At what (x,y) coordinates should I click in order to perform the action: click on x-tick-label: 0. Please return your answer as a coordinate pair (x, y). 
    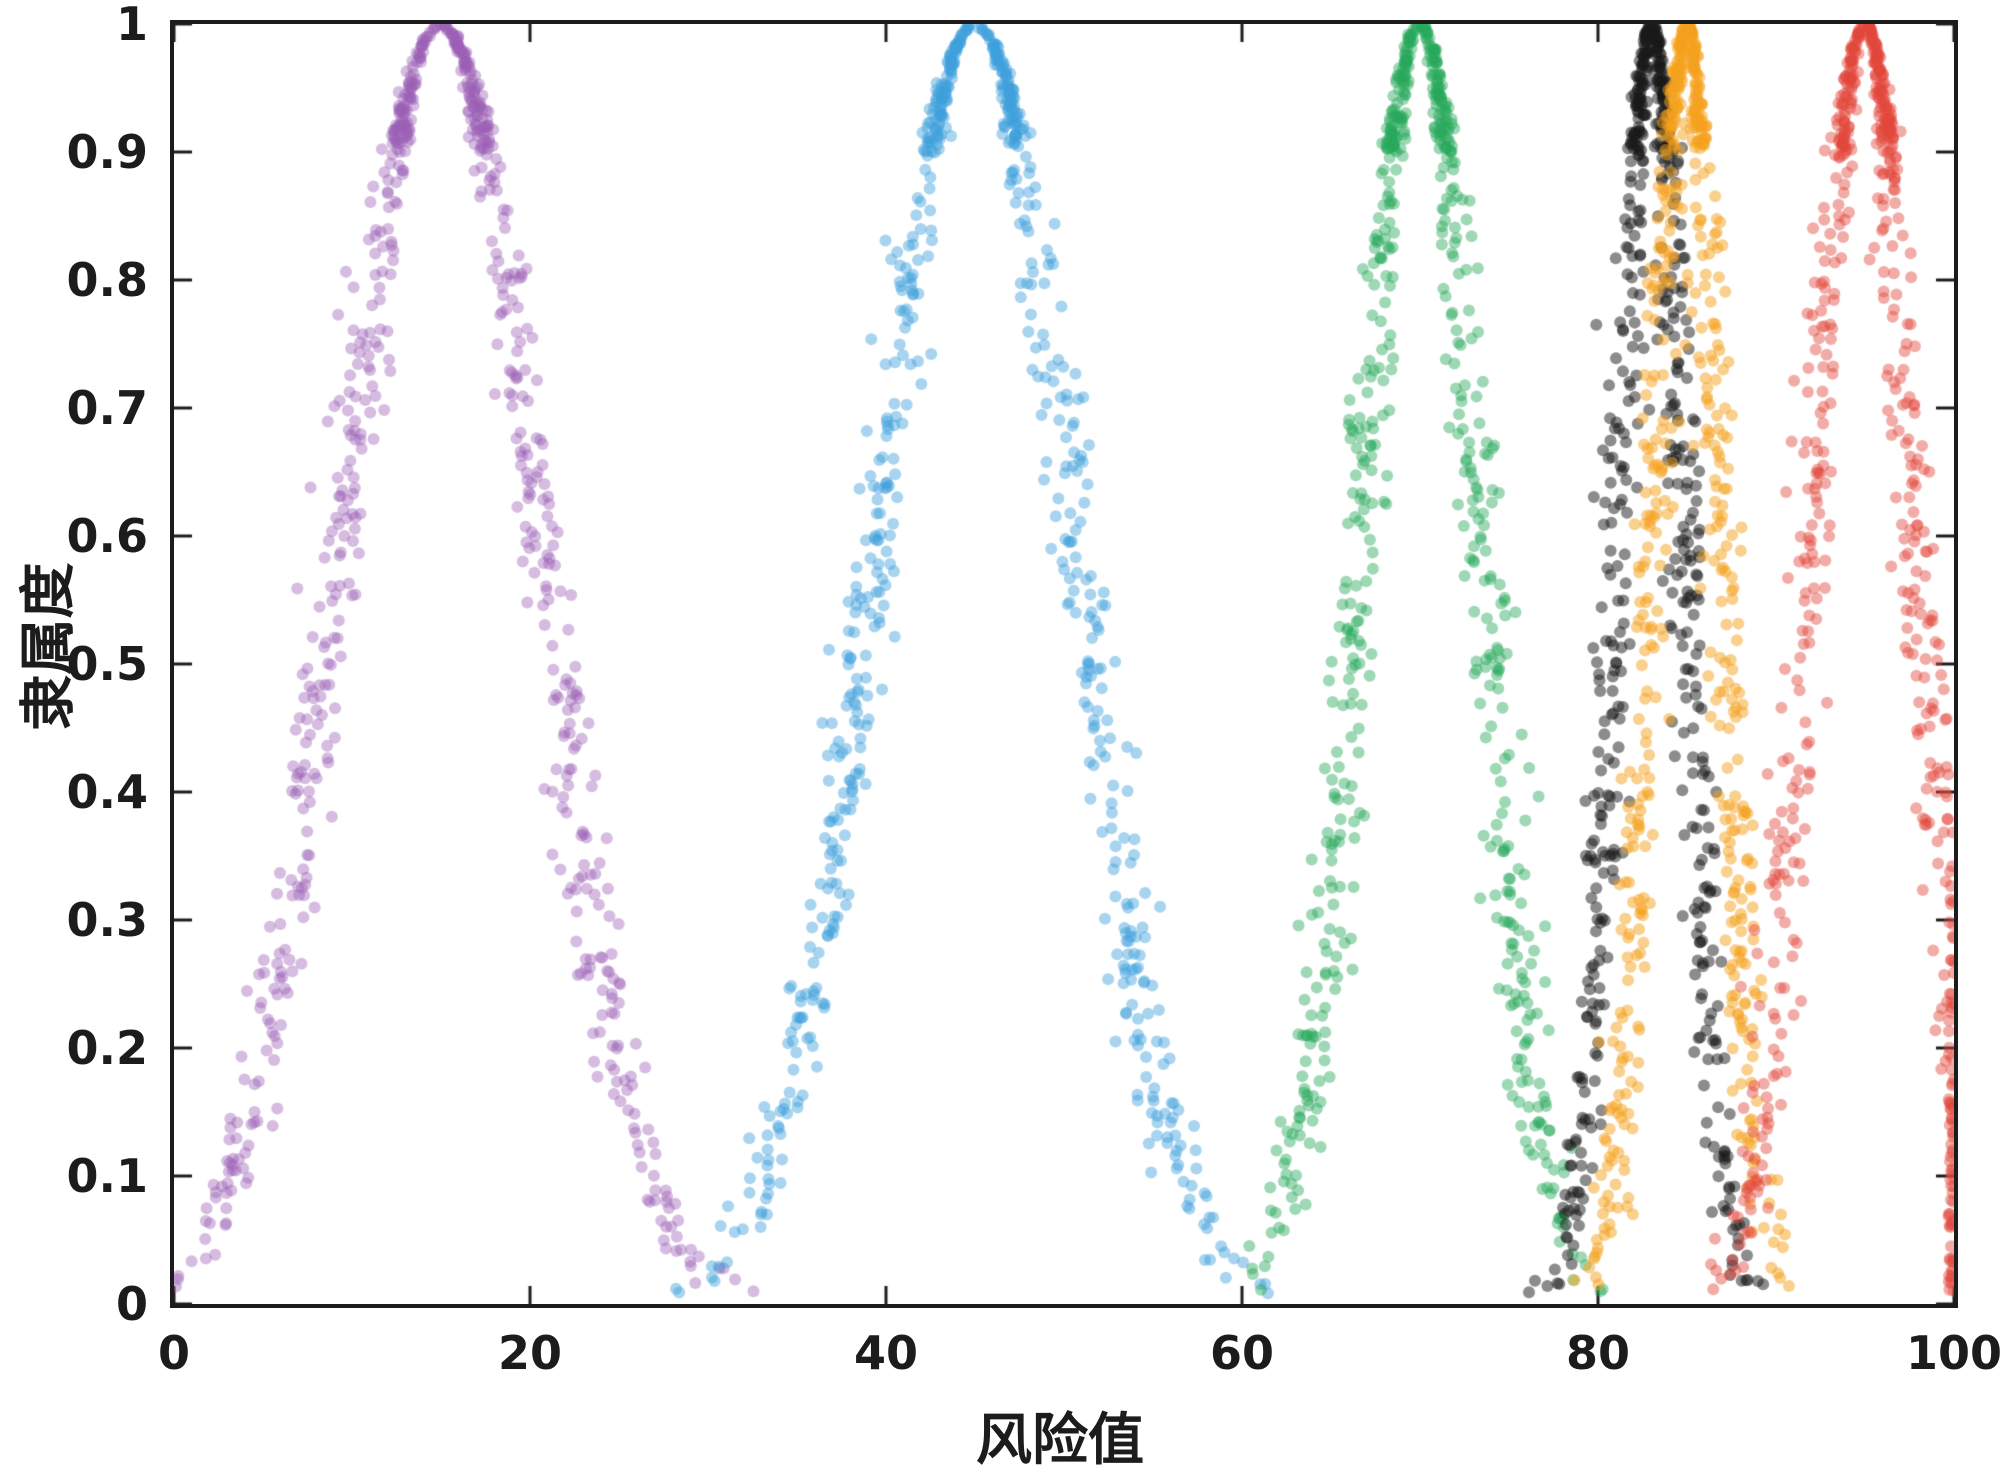
    Looking at the image, I should click on (173, 1353).